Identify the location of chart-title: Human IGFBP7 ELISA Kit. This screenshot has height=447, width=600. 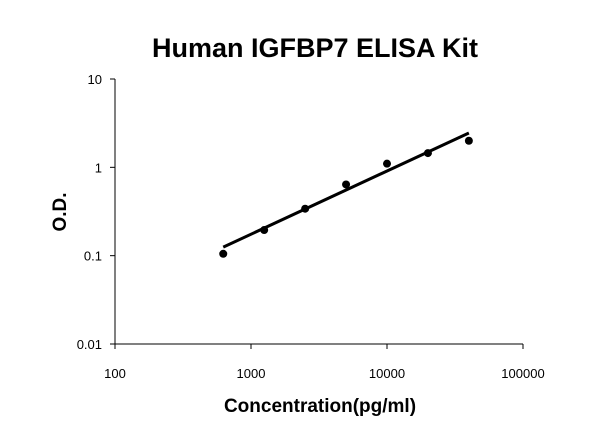
(315, 48).